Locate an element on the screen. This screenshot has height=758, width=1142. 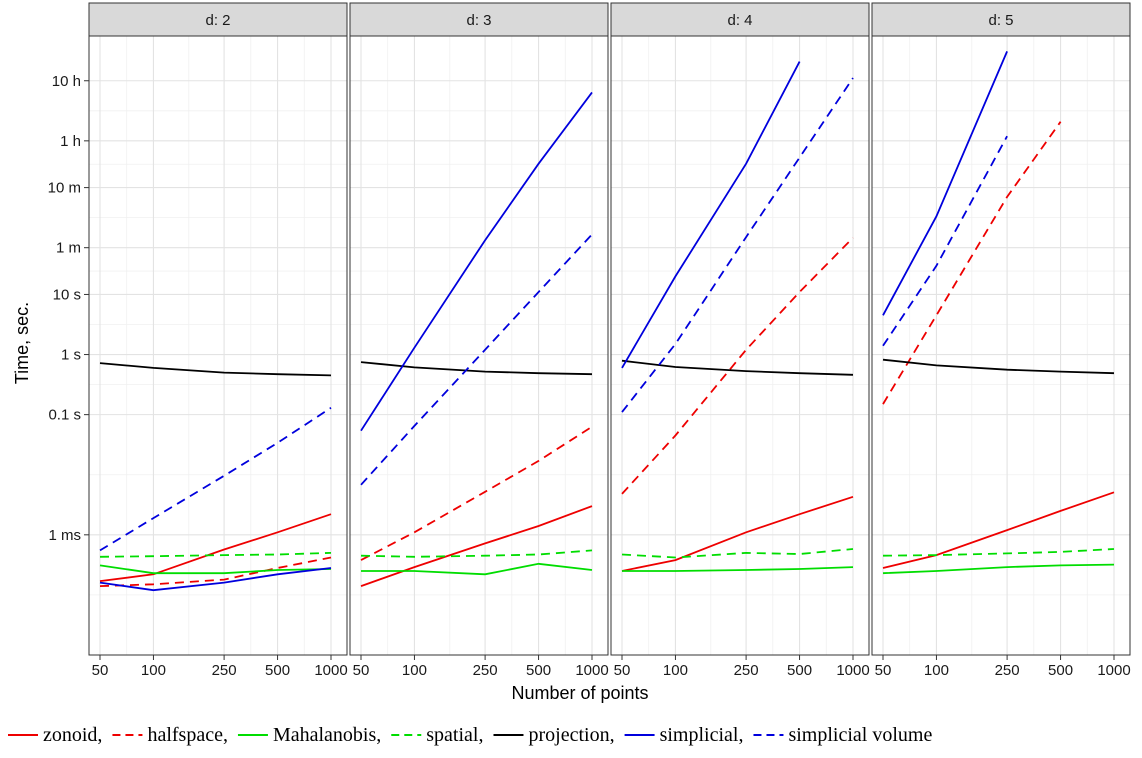
legend-item: spatial, is located at coordinates (437, 735).